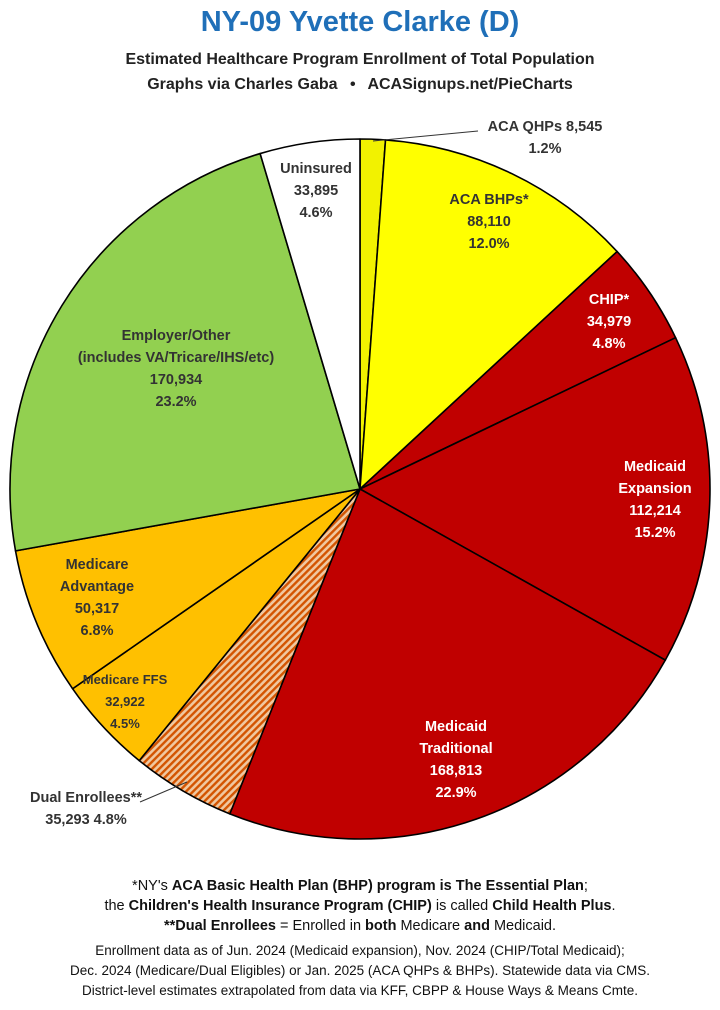 This screenshot has height=1010, width=720. What do you see at coordinates (97, 598) in the screenshot?
I see `slice-label-medicare-advantage: Medicare Advantage 50,317 6.8%` at bounding box center [97, 598].